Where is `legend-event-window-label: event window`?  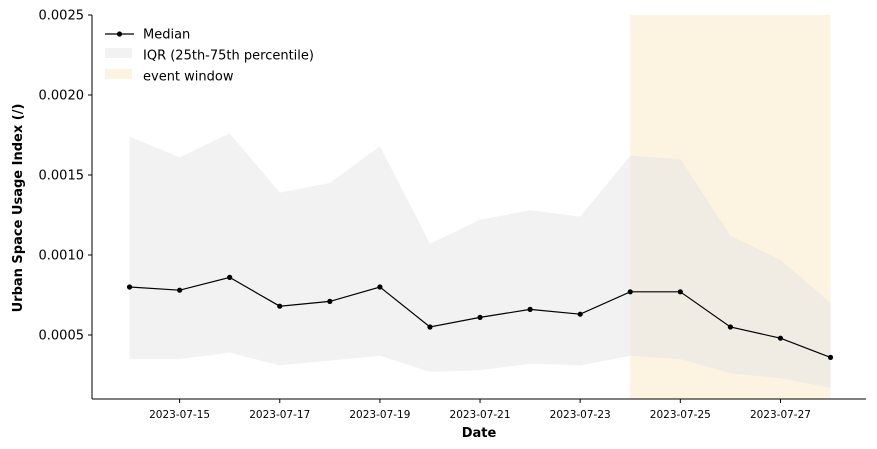
legend-event-window-label: event window is located at coordinates (188, 77).